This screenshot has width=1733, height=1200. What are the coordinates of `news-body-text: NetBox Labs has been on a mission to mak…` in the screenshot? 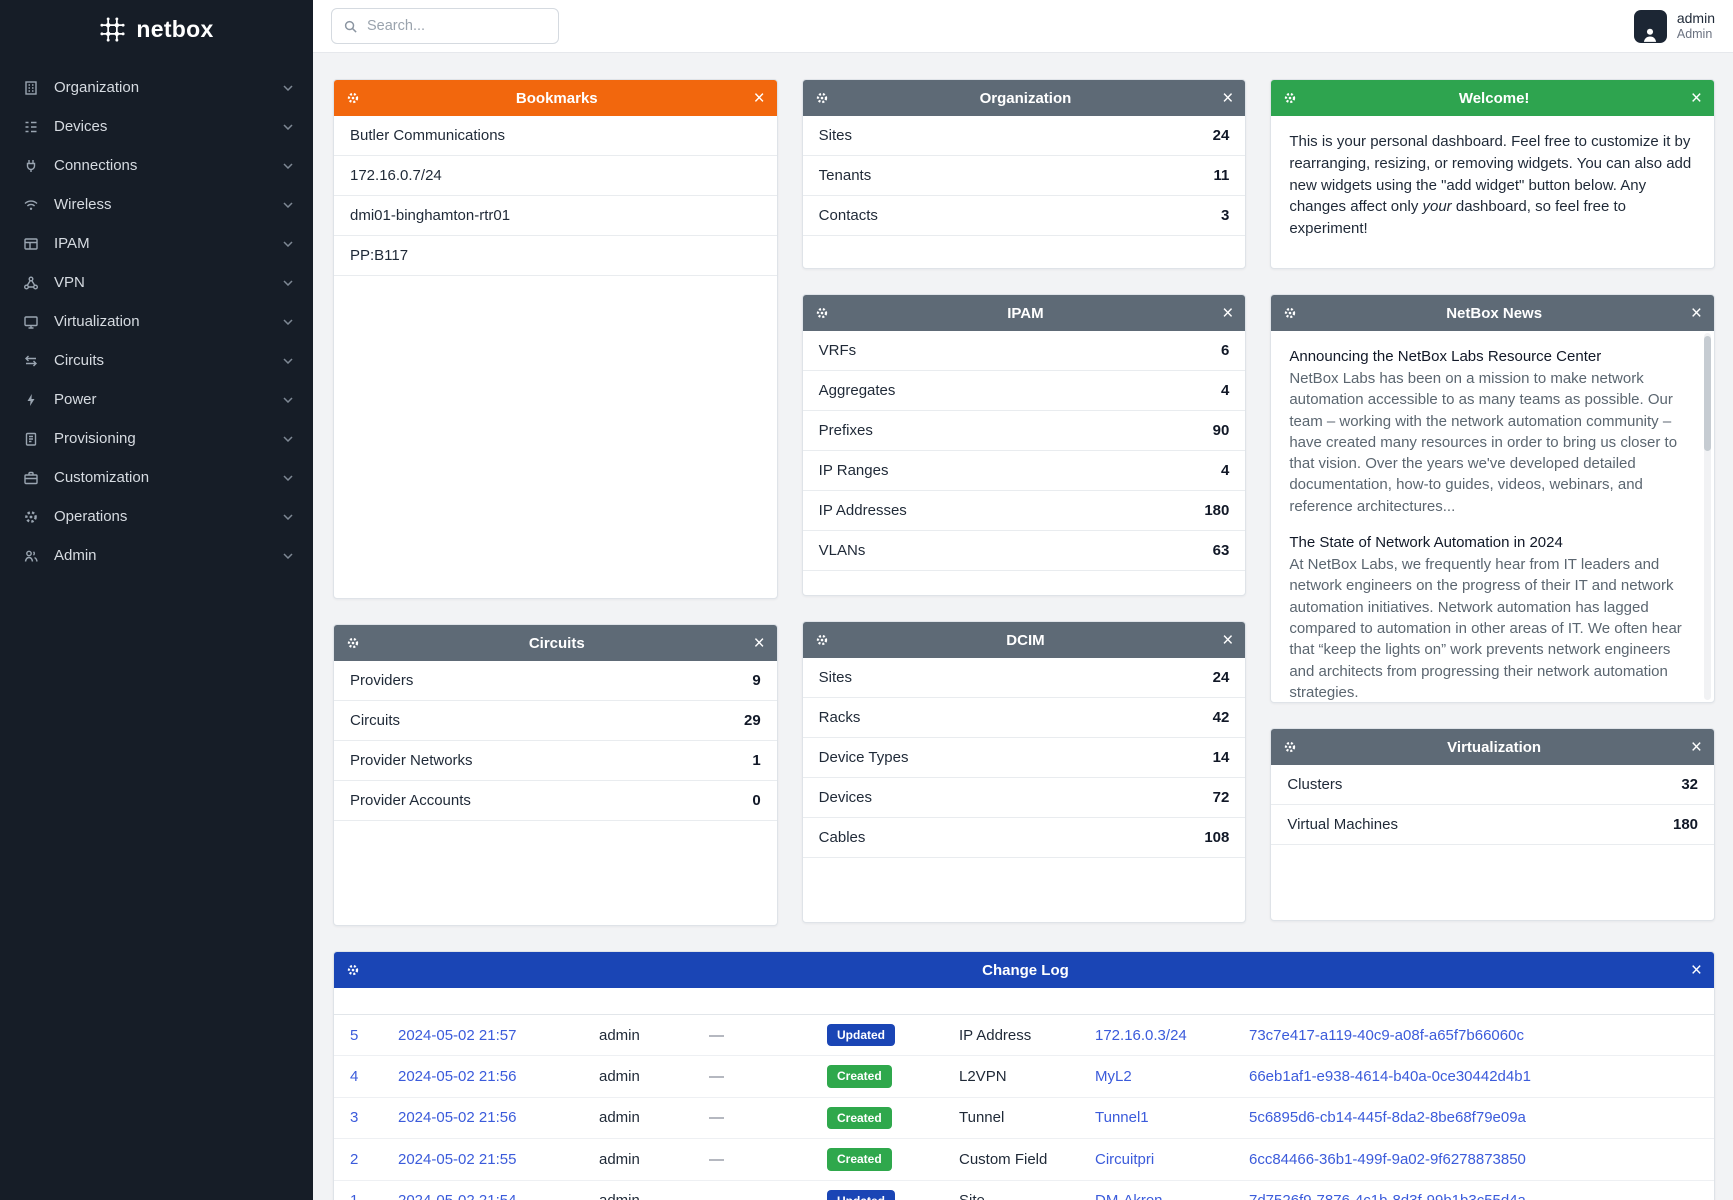 It's located at (1483, 442).